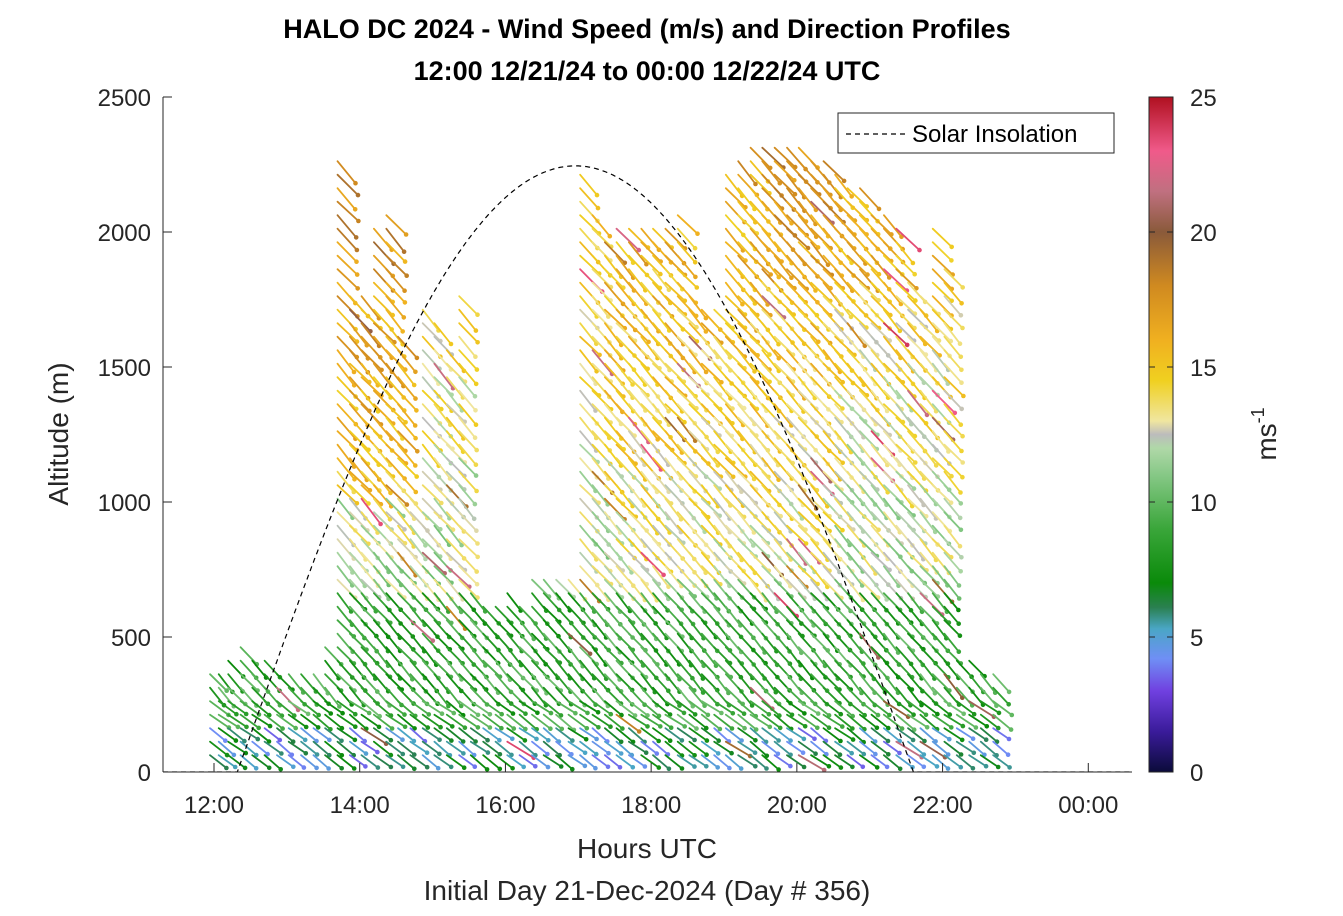 Image resolution: width=1343 pixels, height=916 pixels. What do you see at coordinates (124, 503) in the screenshot?
I see `y-tick-label: 1000` at bounding box center [124, 503].